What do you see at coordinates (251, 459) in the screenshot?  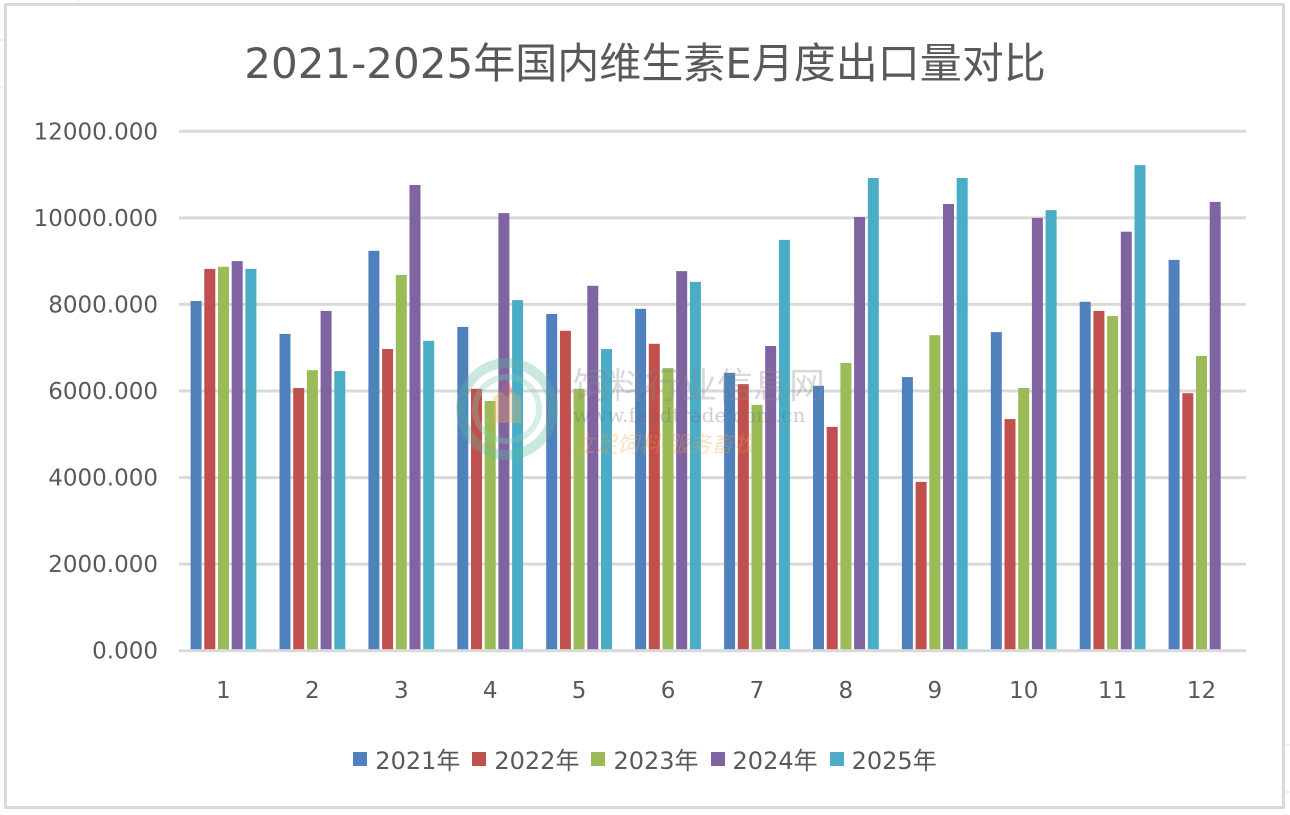 I see `bar-2025年-1` at bounding box center [251, 459].